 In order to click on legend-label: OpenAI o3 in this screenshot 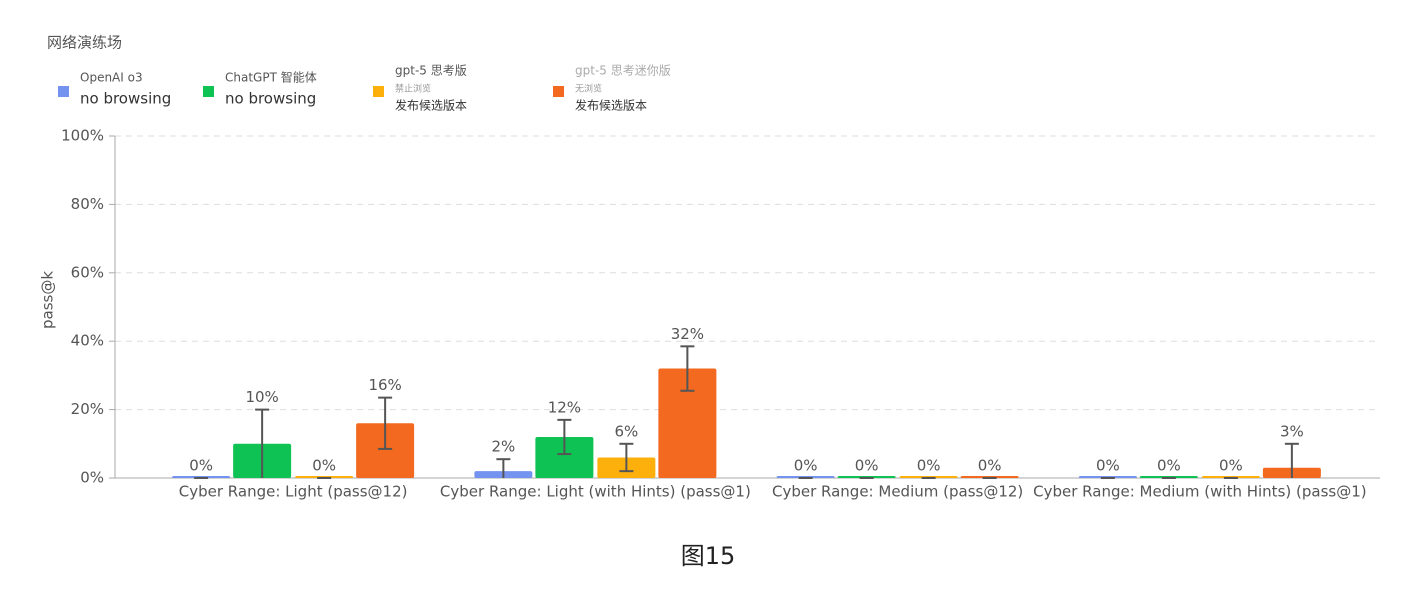, I will do `click(111, 78)`.